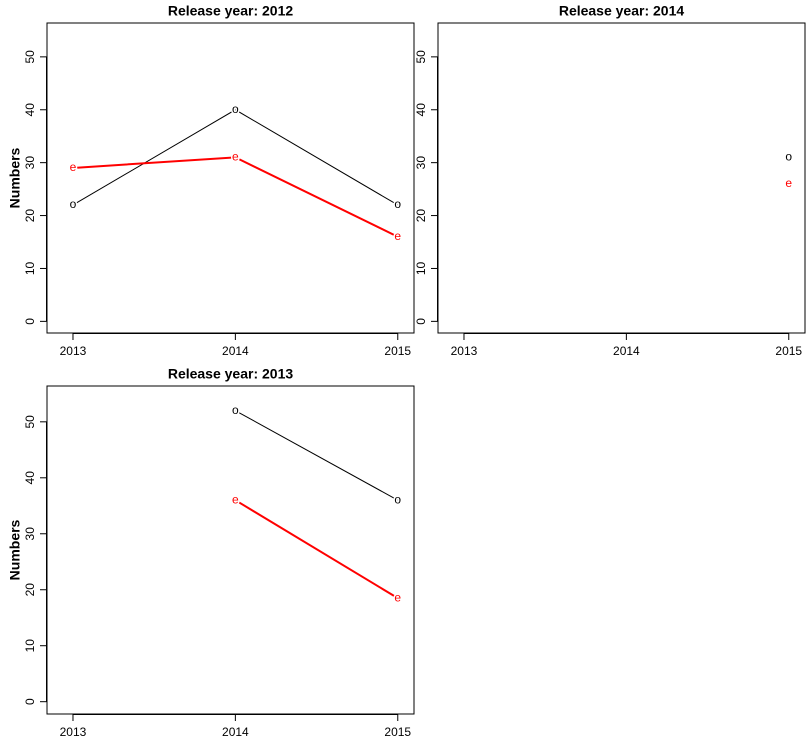 This screenshot has width=809, height=753. Describe the element at coordinates (231, 11) in the screenshot. I see `panel-title: Release year: 2012` at that location.